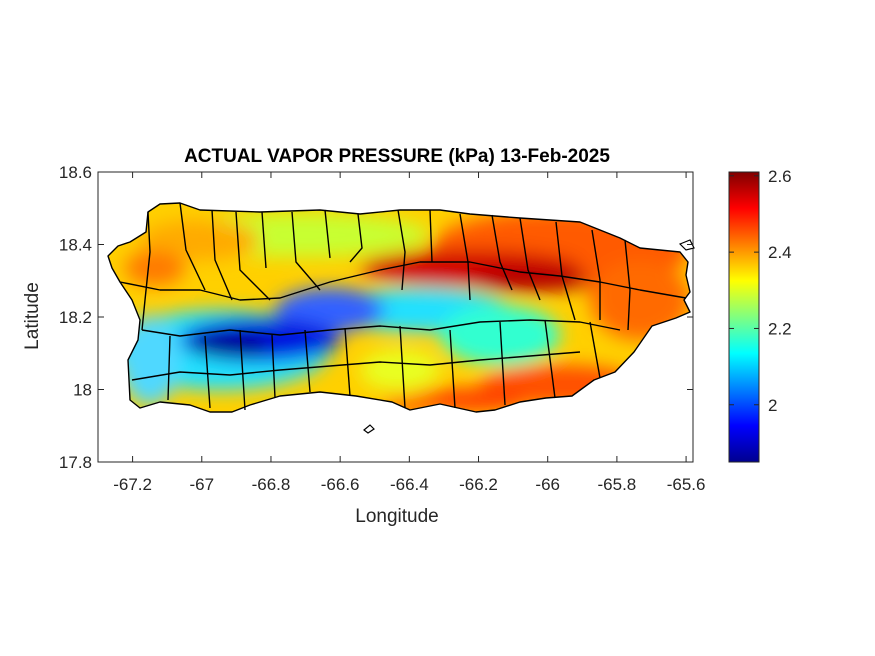  What do you see at coordinates (75, 462) in the screenshot?
I see `y-tick-label: 17.8` at bounding box center [75, 462].